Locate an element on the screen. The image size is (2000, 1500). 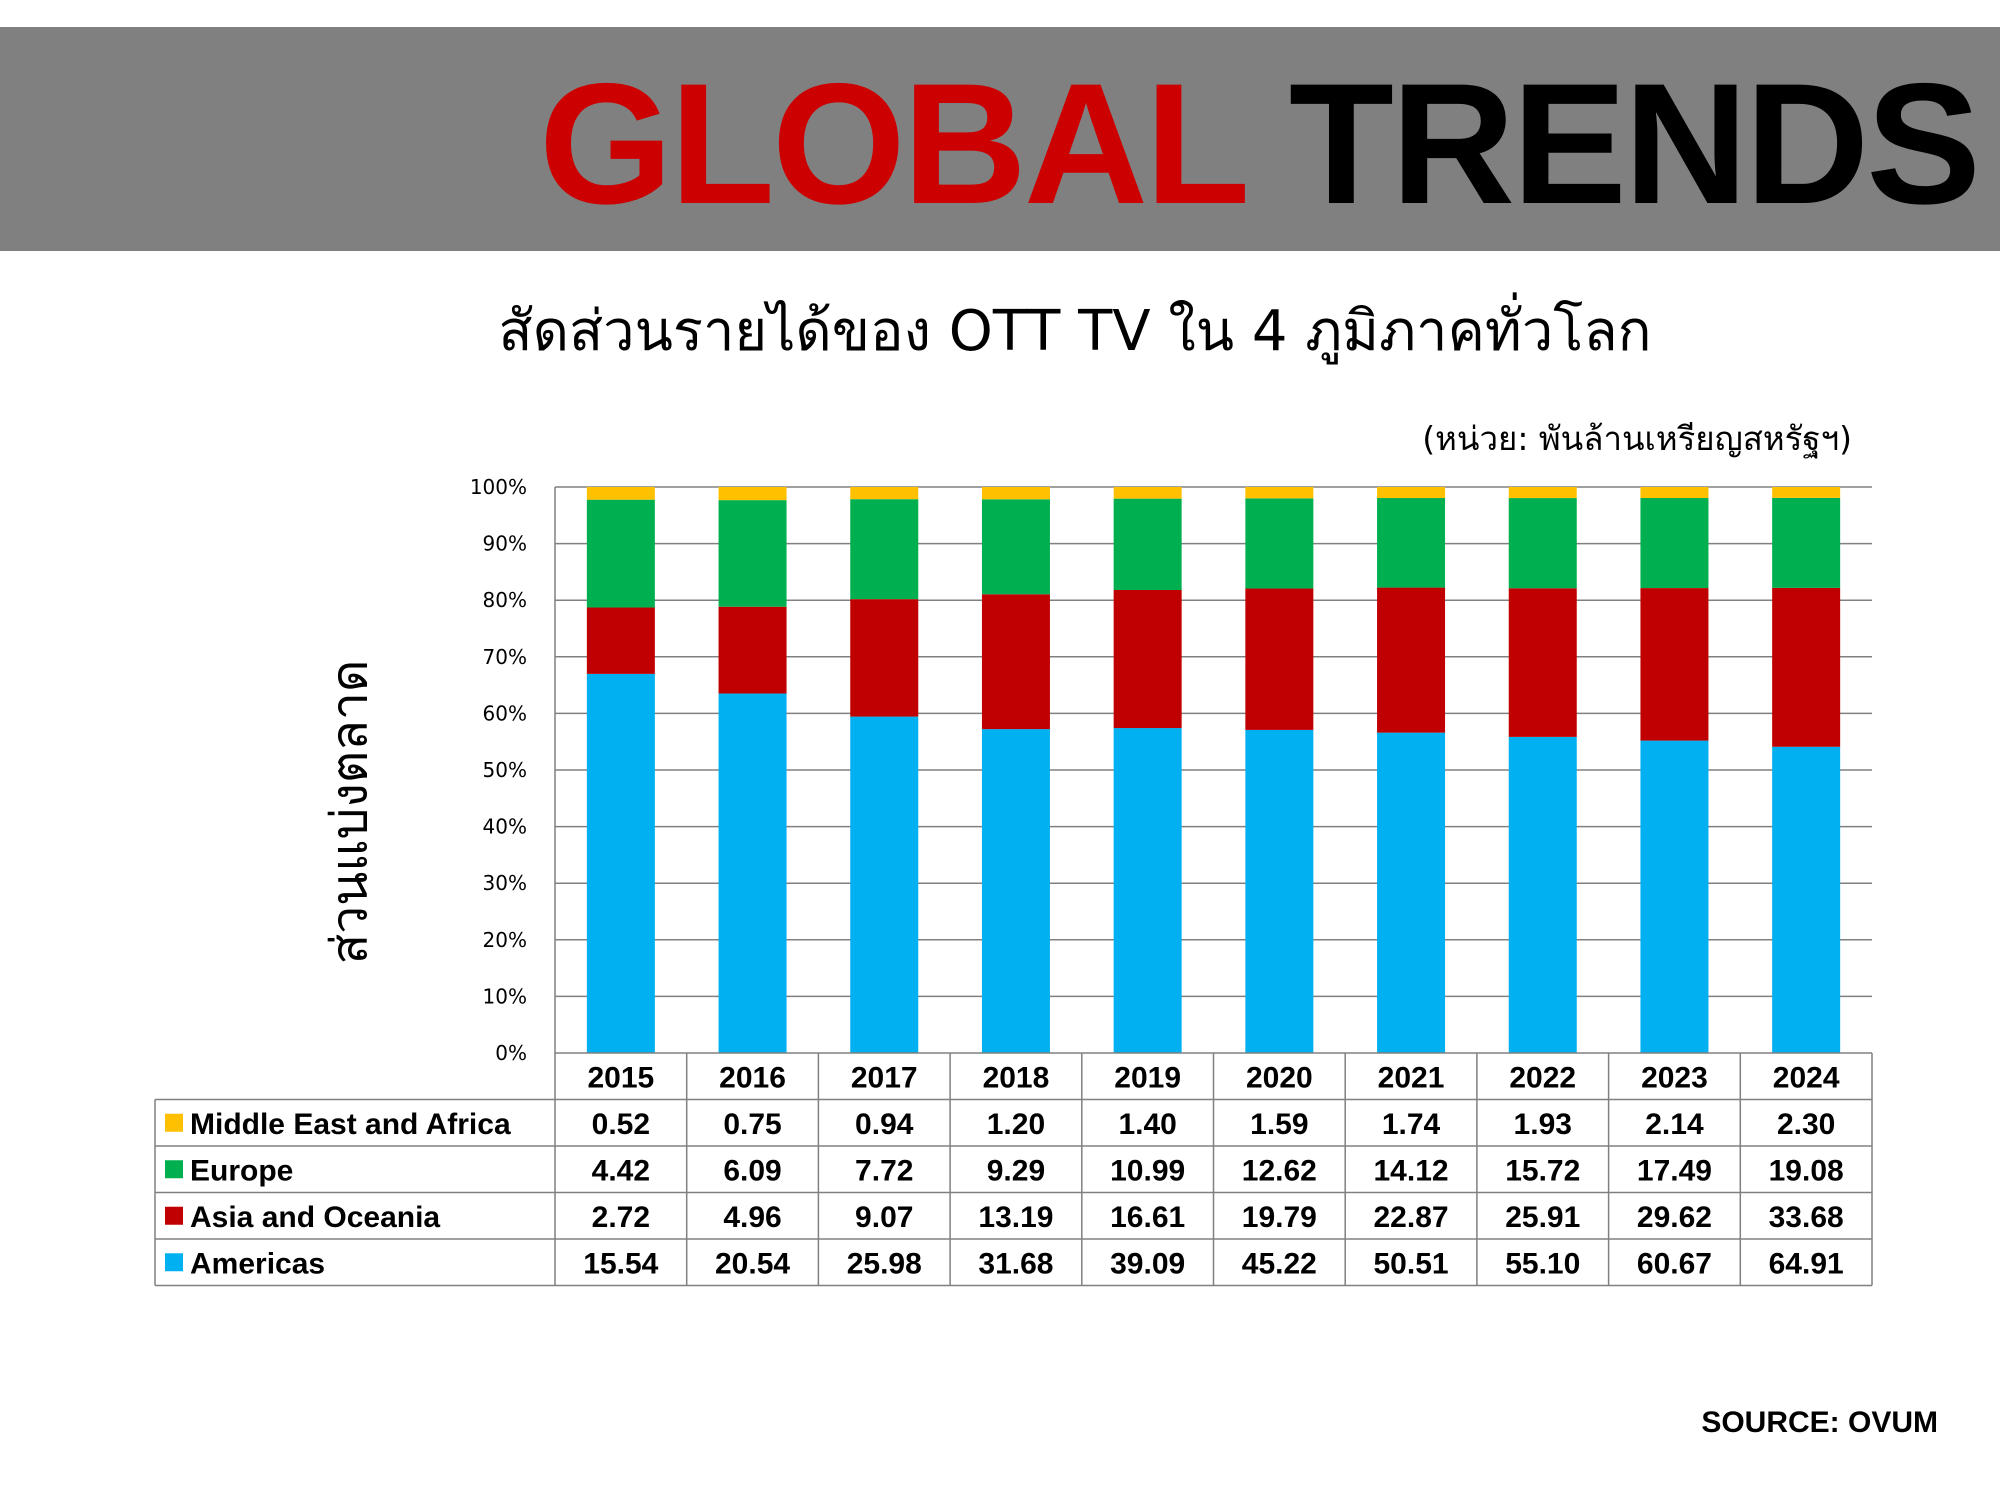
legend-label: Asia and Oceania is located at coordinates (315, 1217).